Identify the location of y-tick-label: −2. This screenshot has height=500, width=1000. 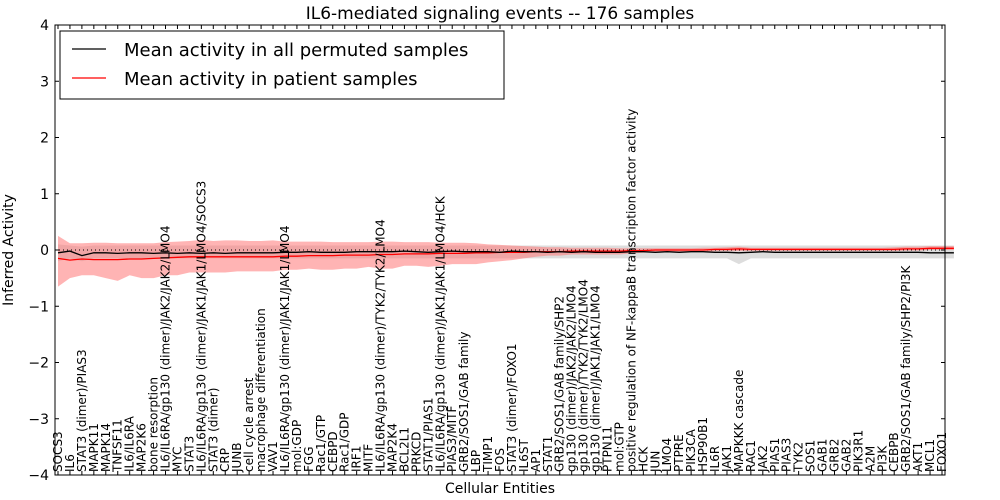
(38, 364).